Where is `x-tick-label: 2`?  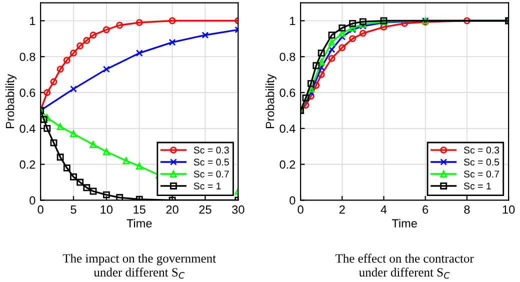 x-tick-label: 2 is located at coordinates (342, 209).